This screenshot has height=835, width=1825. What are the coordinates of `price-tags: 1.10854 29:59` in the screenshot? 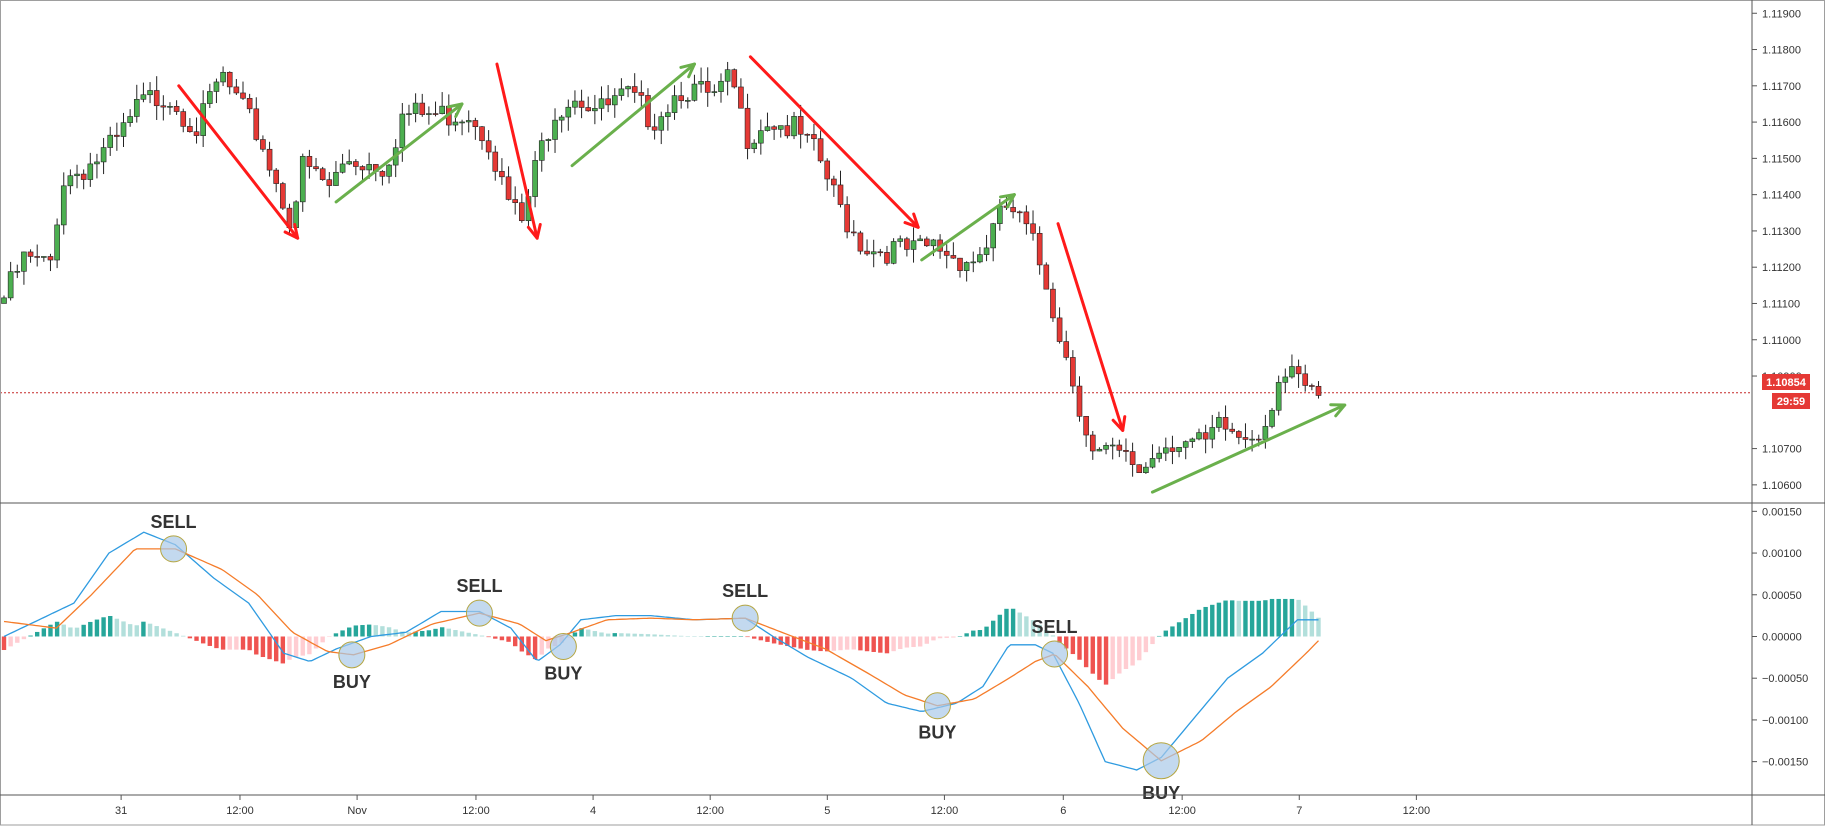 It's located at (1786, 391).